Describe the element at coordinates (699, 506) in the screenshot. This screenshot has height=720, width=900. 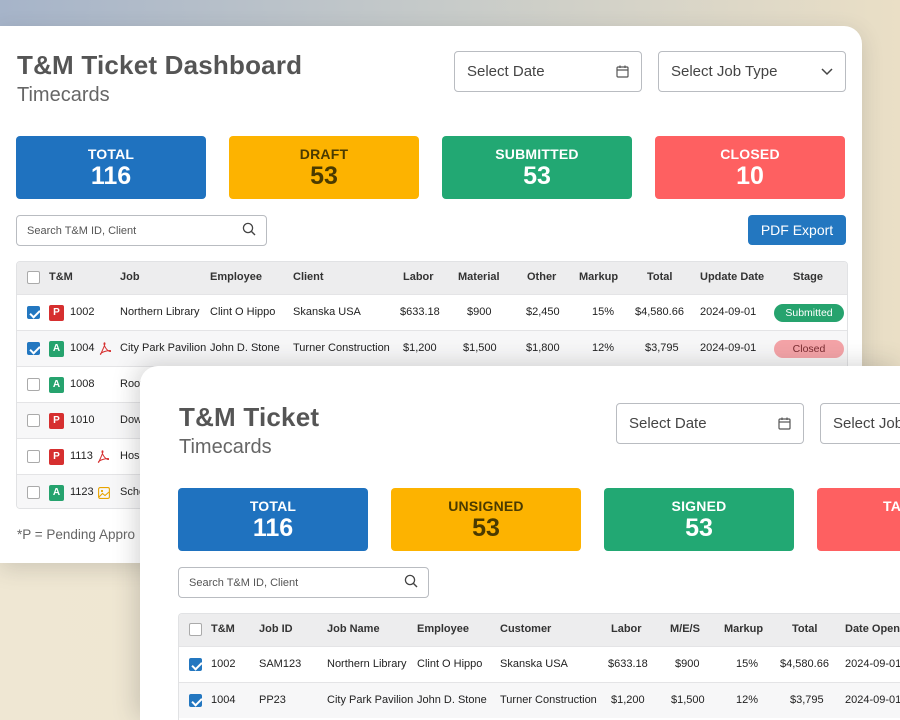
I see `stat-signed-label: SIGNED` at that location.